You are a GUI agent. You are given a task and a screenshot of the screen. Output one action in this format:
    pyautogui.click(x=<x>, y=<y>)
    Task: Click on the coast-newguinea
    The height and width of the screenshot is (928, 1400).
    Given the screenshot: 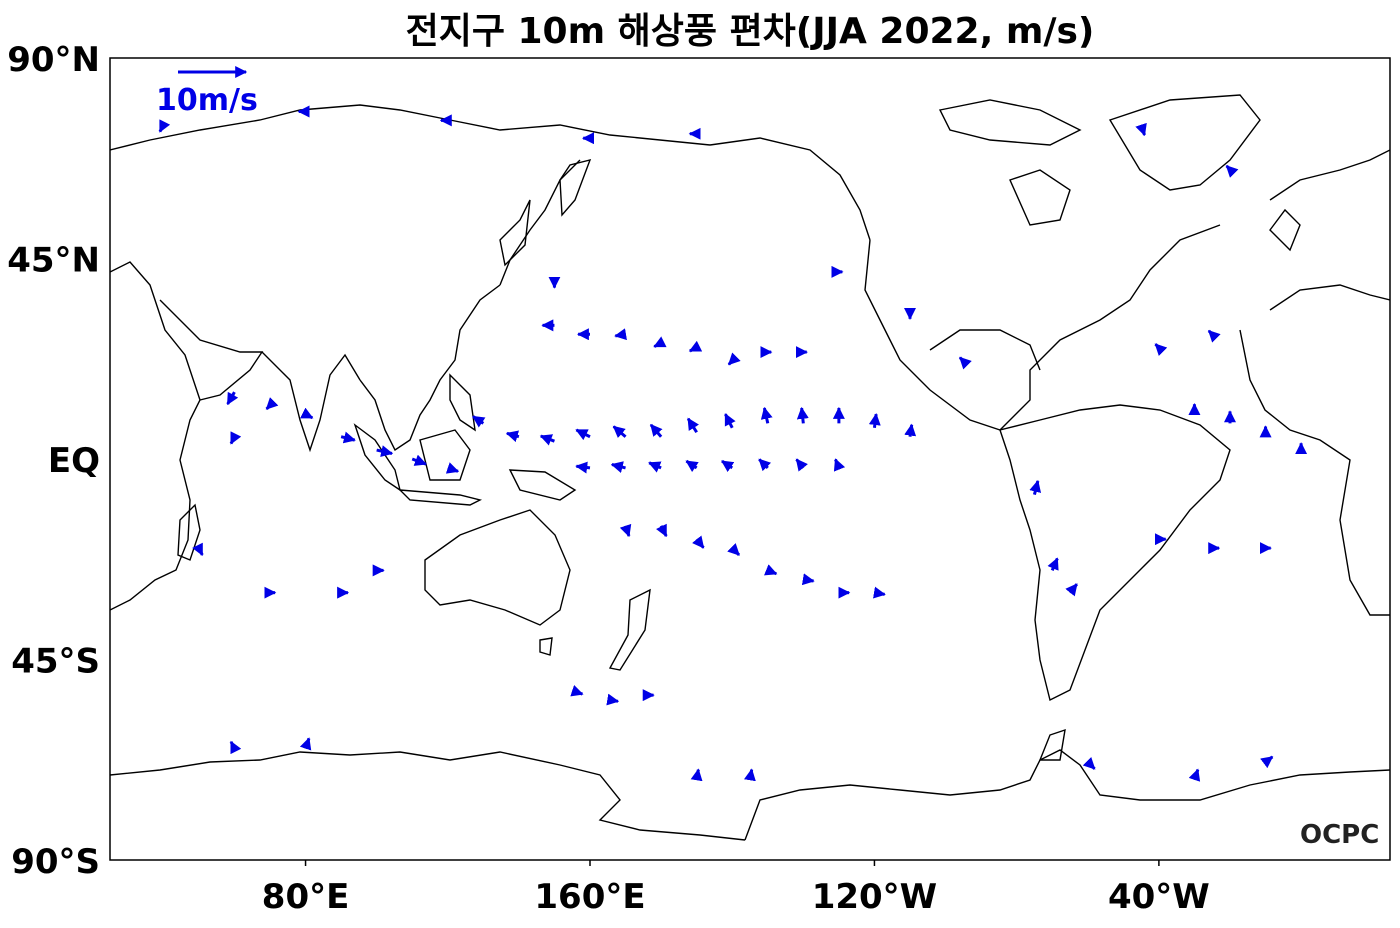 What is the action you would take?
    pyautogui.click(x=542, y=485)
    